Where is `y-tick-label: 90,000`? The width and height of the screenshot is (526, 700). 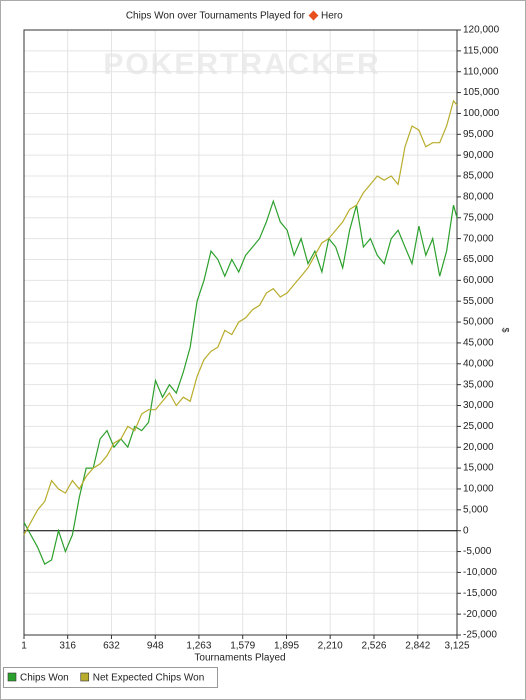
y-tick-label: 90,000 is located at coordinates (478, 155).